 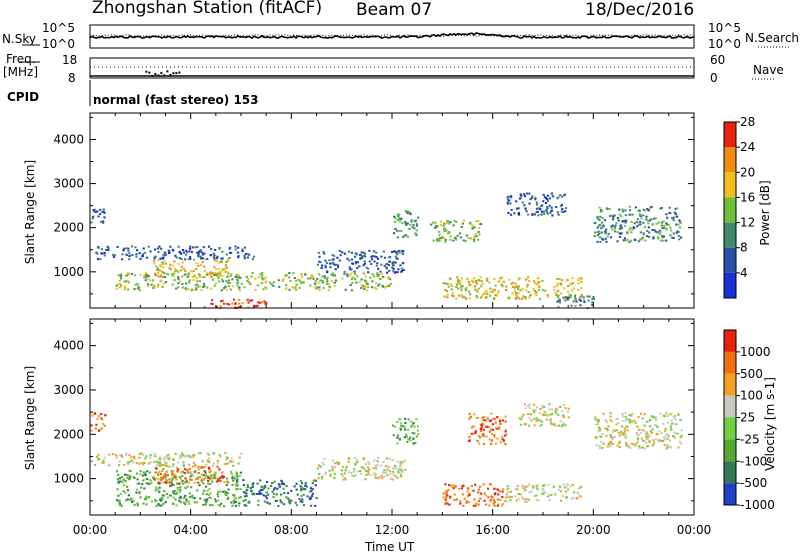 What do you see at coordinates (190, 530) in the screenshot?
I see `x-tick-label: 04:00` at bounding box center [190, 530].